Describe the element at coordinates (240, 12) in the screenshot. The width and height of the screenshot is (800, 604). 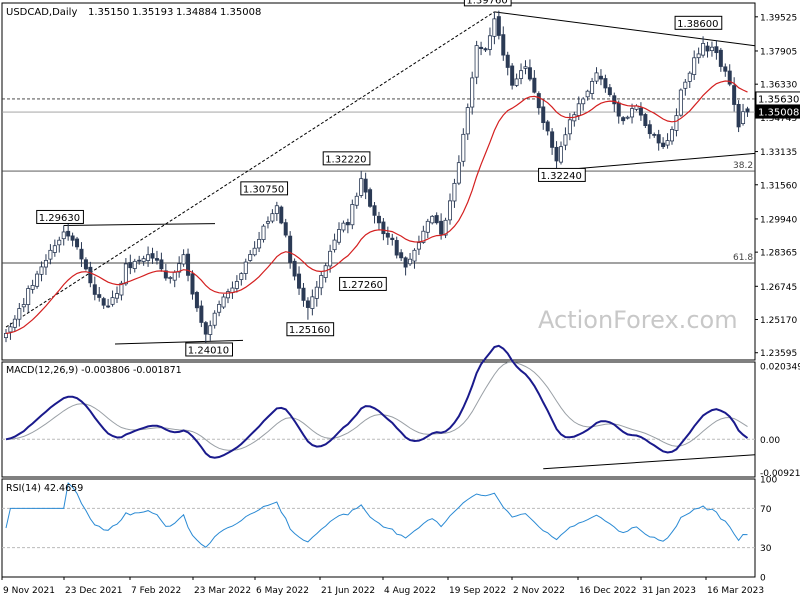
I see `ohlc-value-3: 1.35008` at that location.